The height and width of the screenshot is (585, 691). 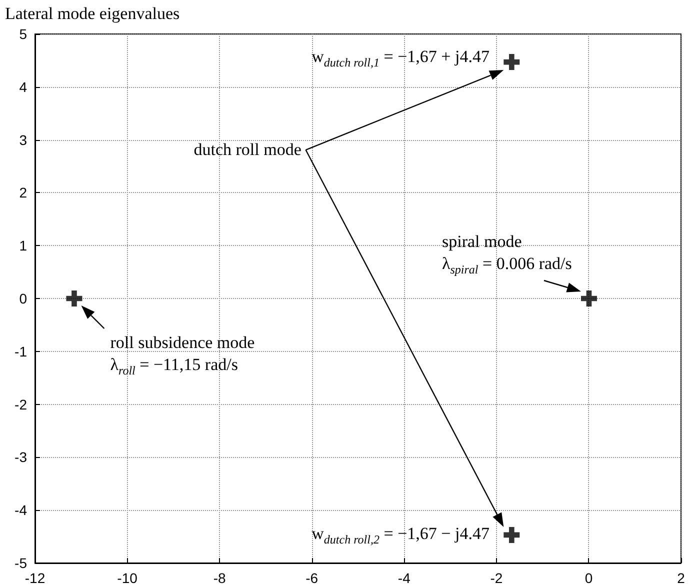 I want to click on x-tick-label: -12, so click(x=35, y=577).